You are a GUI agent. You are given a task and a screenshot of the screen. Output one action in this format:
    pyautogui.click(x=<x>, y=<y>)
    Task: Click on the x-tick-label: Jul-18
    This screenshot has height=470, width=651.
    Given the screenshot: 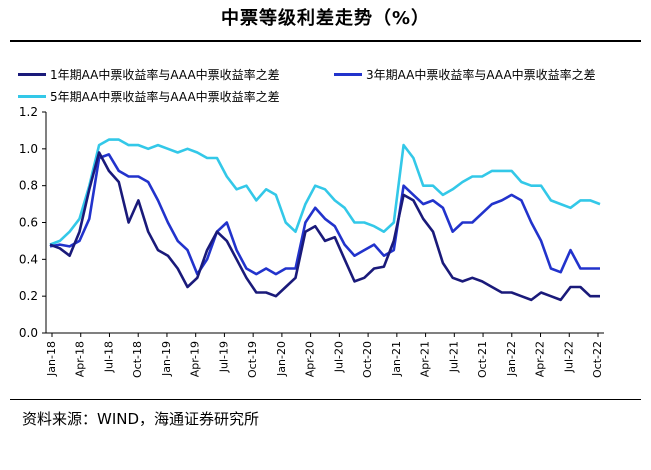 What is the action you would take?
    pyautogui.click(x=108, y=357)
    